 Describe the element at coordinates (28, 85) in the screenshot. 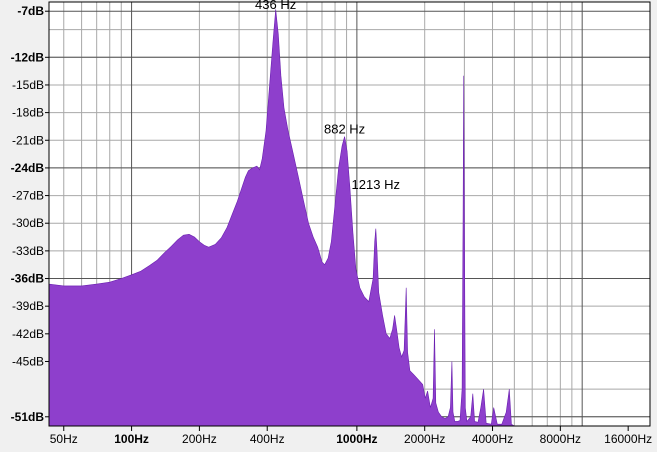

I see `y-tick-label: -15dB` at that location.